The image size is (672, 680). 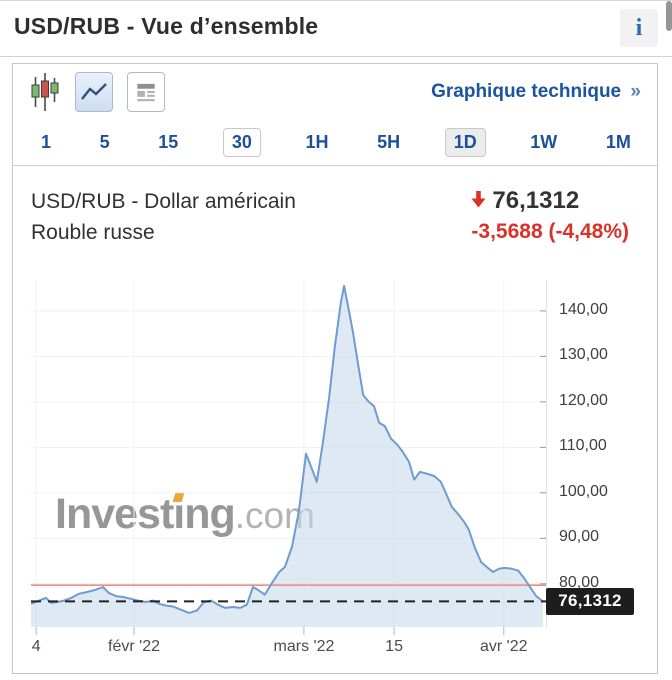 What do you see at coordinates (36, 646) in the screenshot?
I see `x-axis-label: 4` at bounding box center [36, 646].